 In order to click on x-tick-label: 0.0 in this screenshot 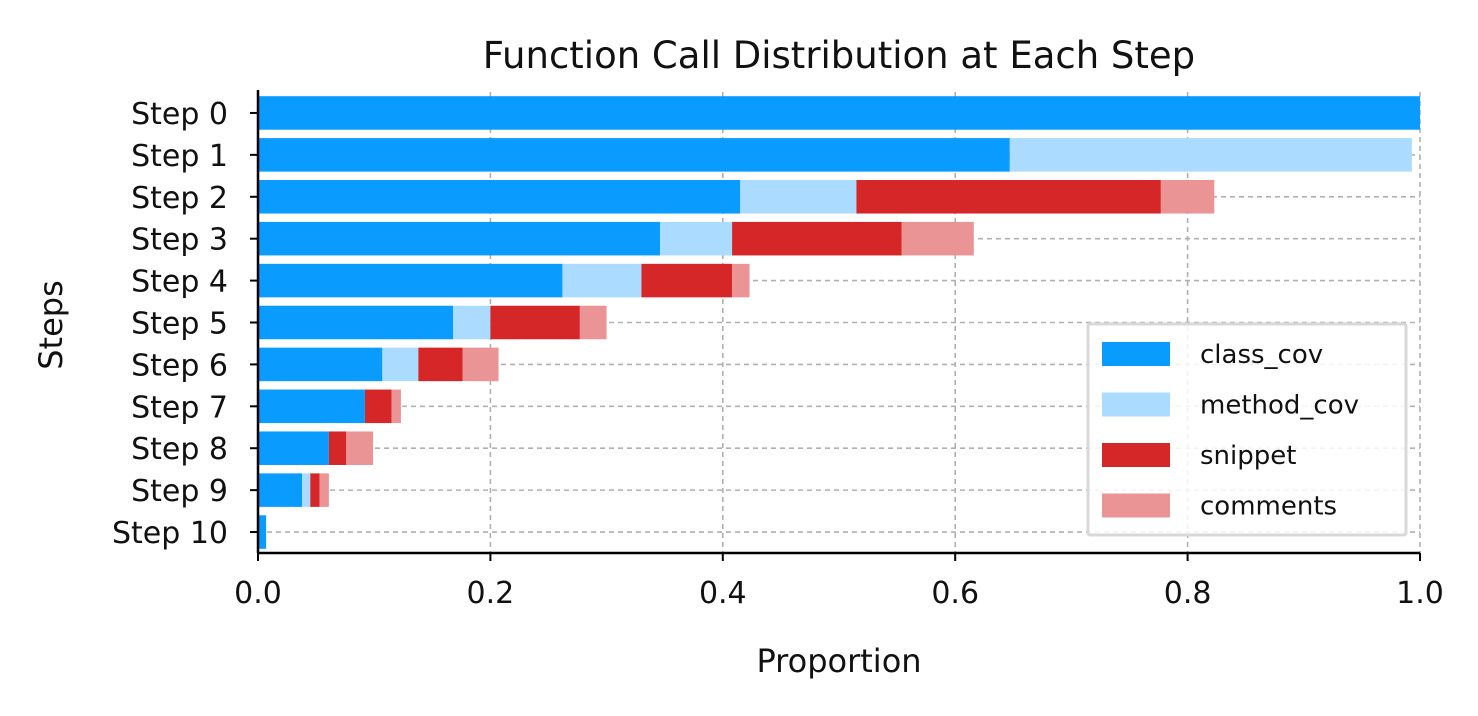, I will do `click(258, 593)`.